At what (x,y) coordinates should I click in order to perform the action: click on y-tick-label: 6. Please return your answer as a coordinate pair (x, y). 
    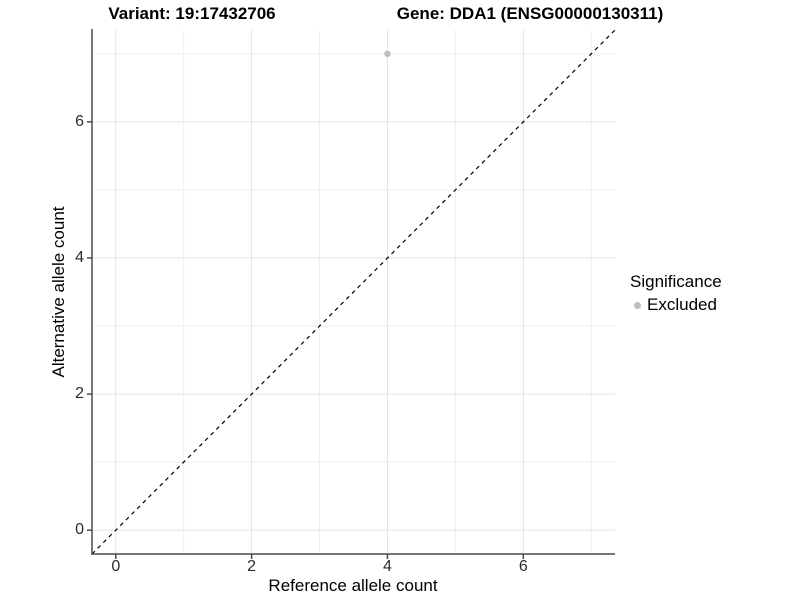
    Looking at the image, I should click on (79, 121).